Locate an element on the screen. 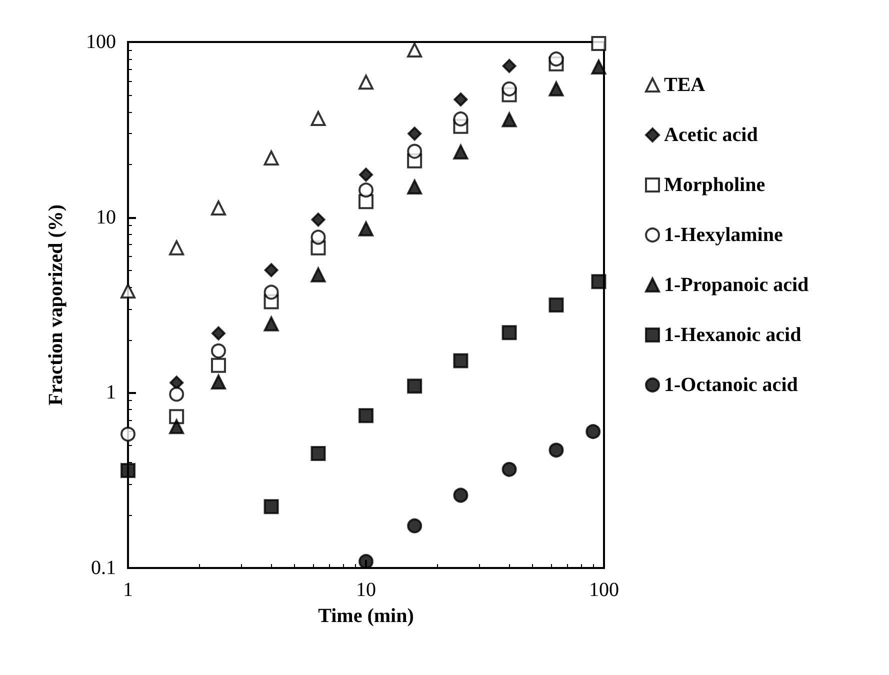  legend-label: 1-Hexylamine is located at coordinates (723, 235).